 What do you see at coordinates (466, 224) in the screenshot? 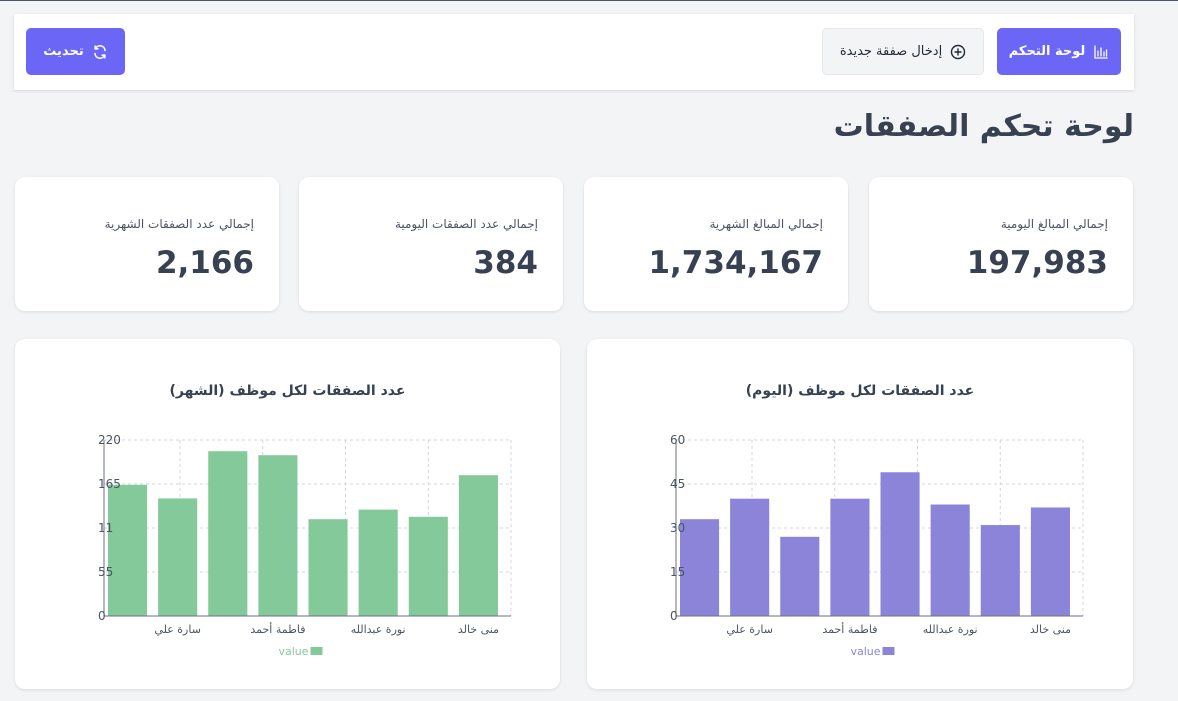
I see `stat-label: إجمالي عدد الصفقات اليومية` at bounding box center [466, 224].